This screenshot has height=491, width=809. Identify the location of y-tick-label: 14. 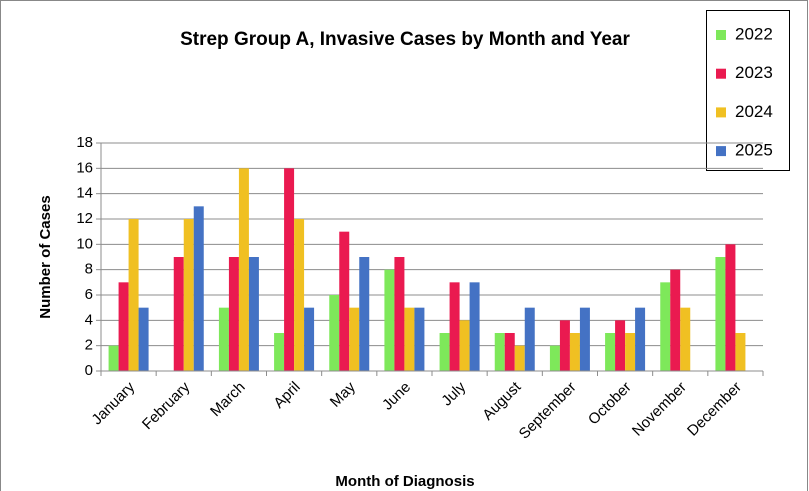
(84, 193).